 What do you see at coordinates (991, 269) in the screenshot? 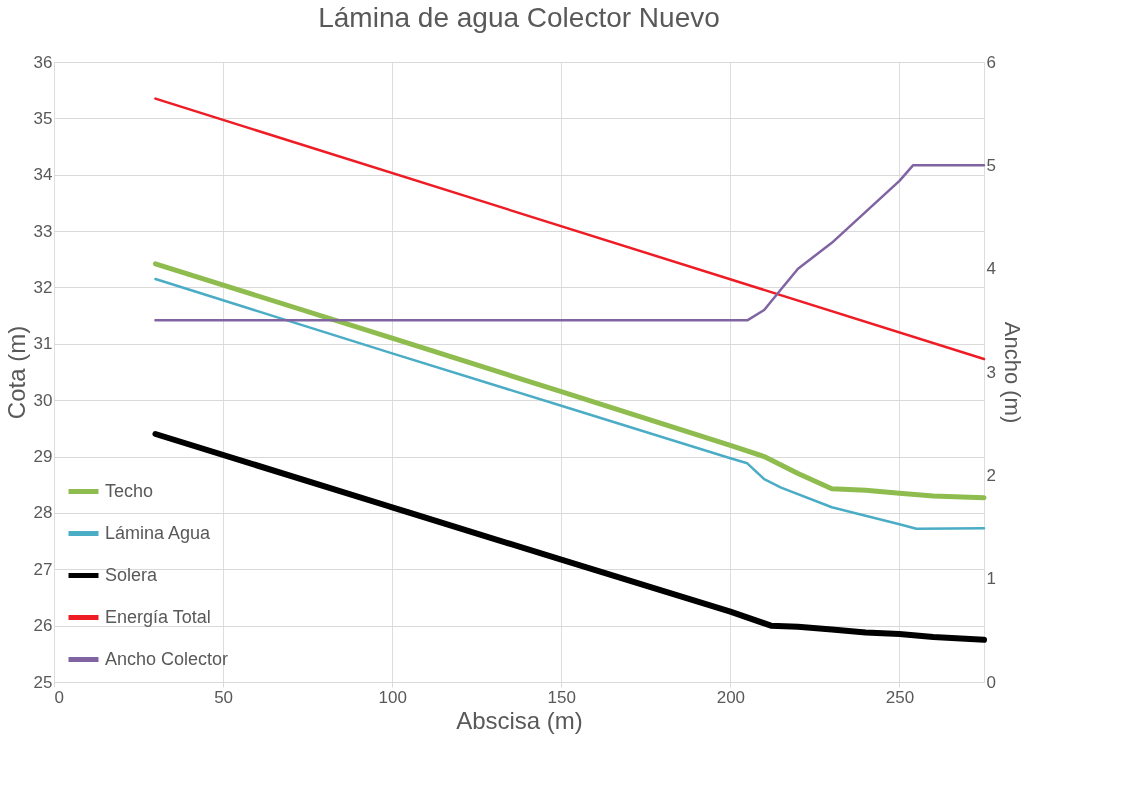
I see `y2-tick-label: 4` at bounding box center [991, 269].